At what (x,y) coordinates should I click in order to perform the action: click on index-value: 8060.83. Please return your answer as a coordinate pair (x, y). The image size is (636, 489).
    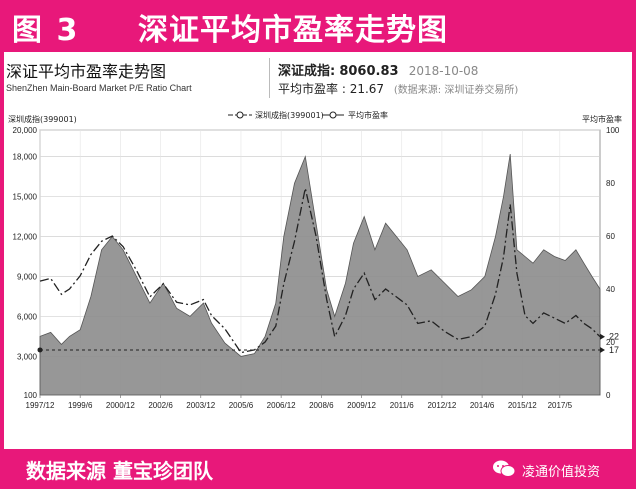
    Looking at the image, I should click on (369, 71).